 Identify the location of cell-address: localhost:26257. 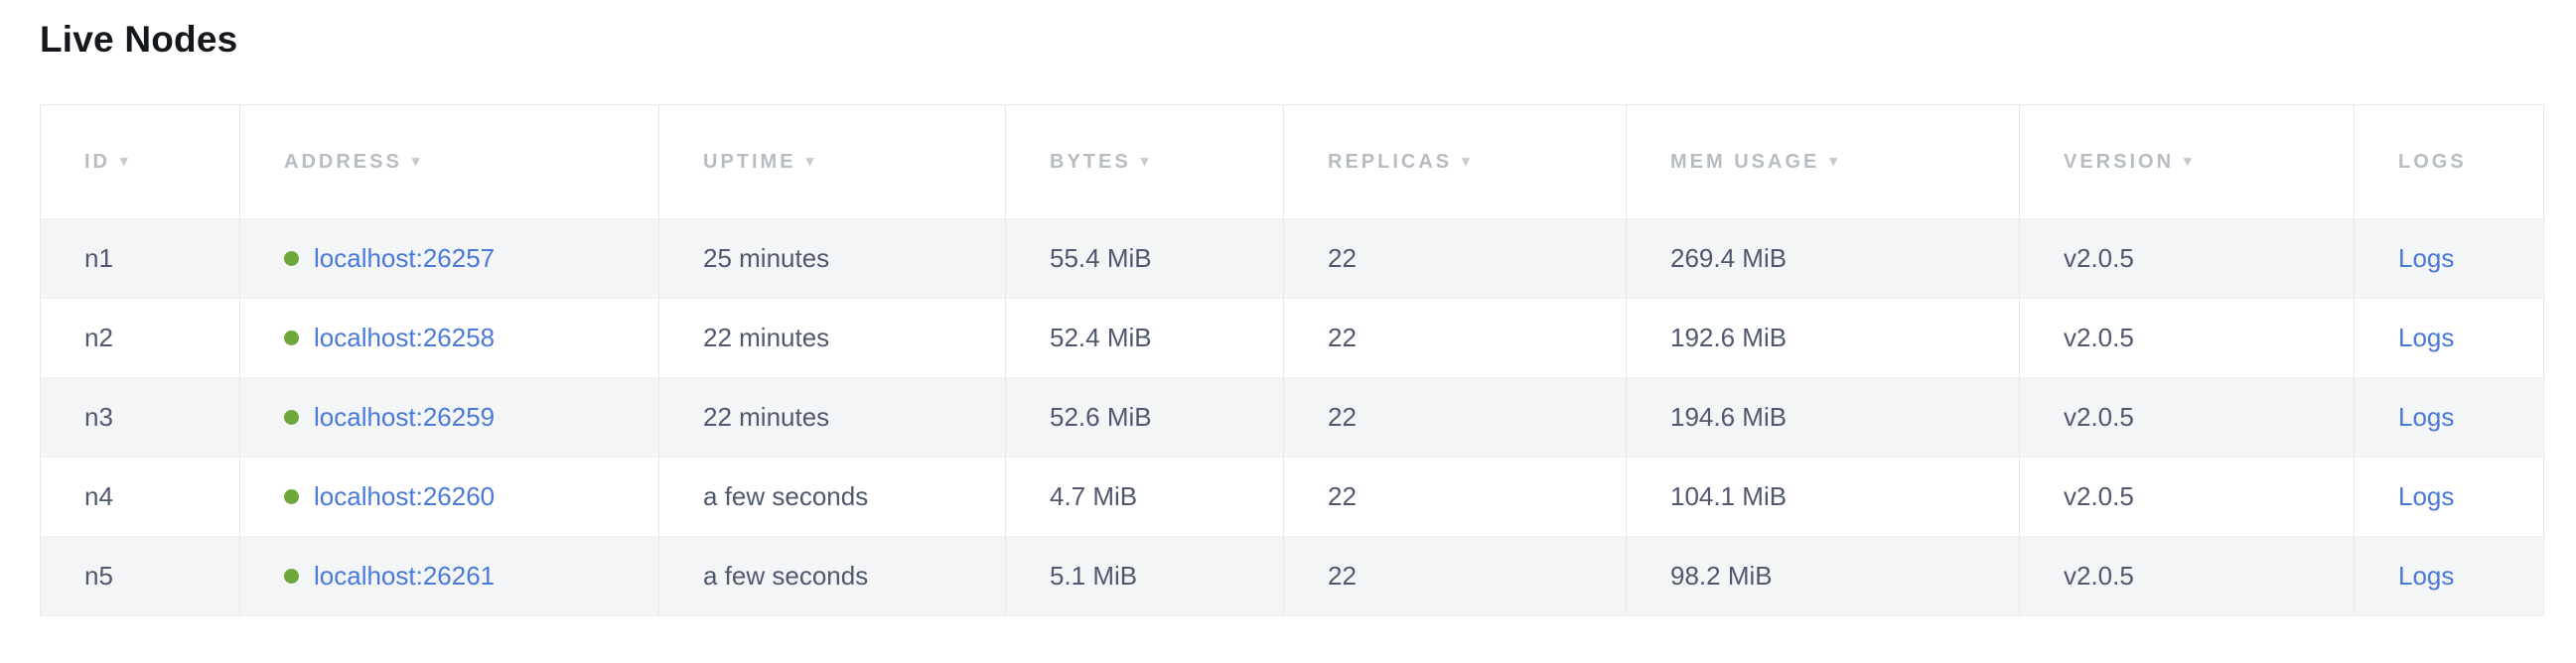
(449, 258).